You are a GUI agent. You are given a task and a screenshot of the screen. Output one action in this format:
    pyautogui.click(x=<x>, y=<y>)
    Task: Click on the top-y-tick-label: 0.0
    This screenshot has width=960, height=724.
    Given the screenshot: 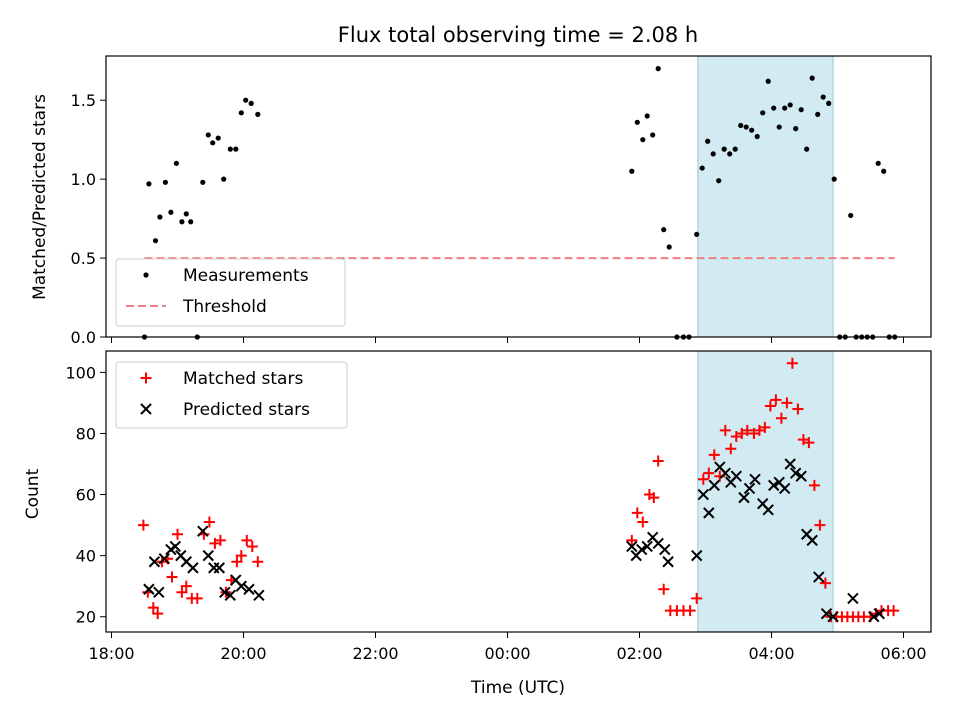 What is the action you would take?
    pyautogui.click(x=83, y=337)
    